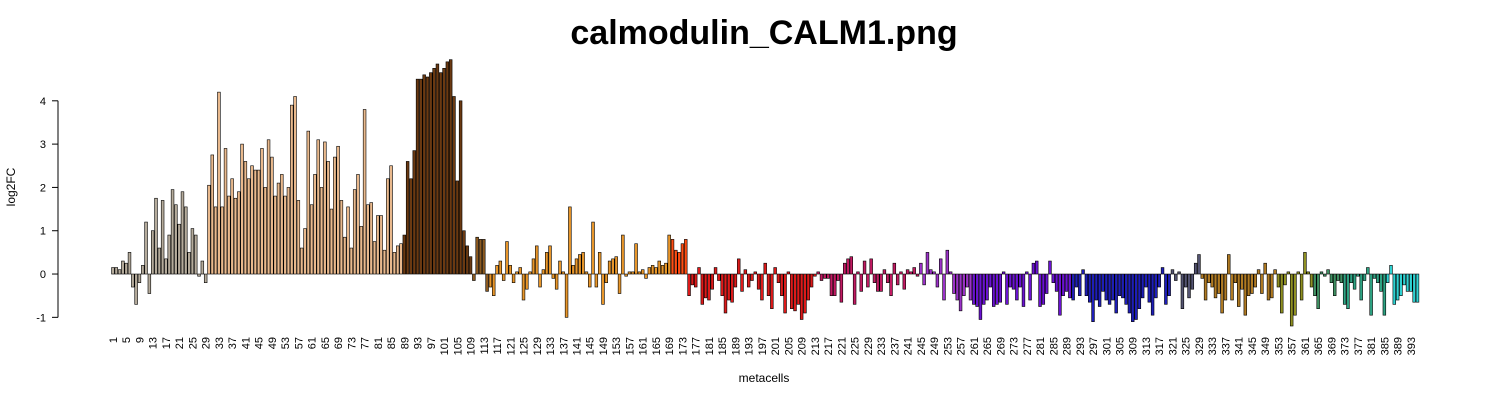 The image size is (1500, 400). I want to click on x-tick-label: 133, so click(551, 346).